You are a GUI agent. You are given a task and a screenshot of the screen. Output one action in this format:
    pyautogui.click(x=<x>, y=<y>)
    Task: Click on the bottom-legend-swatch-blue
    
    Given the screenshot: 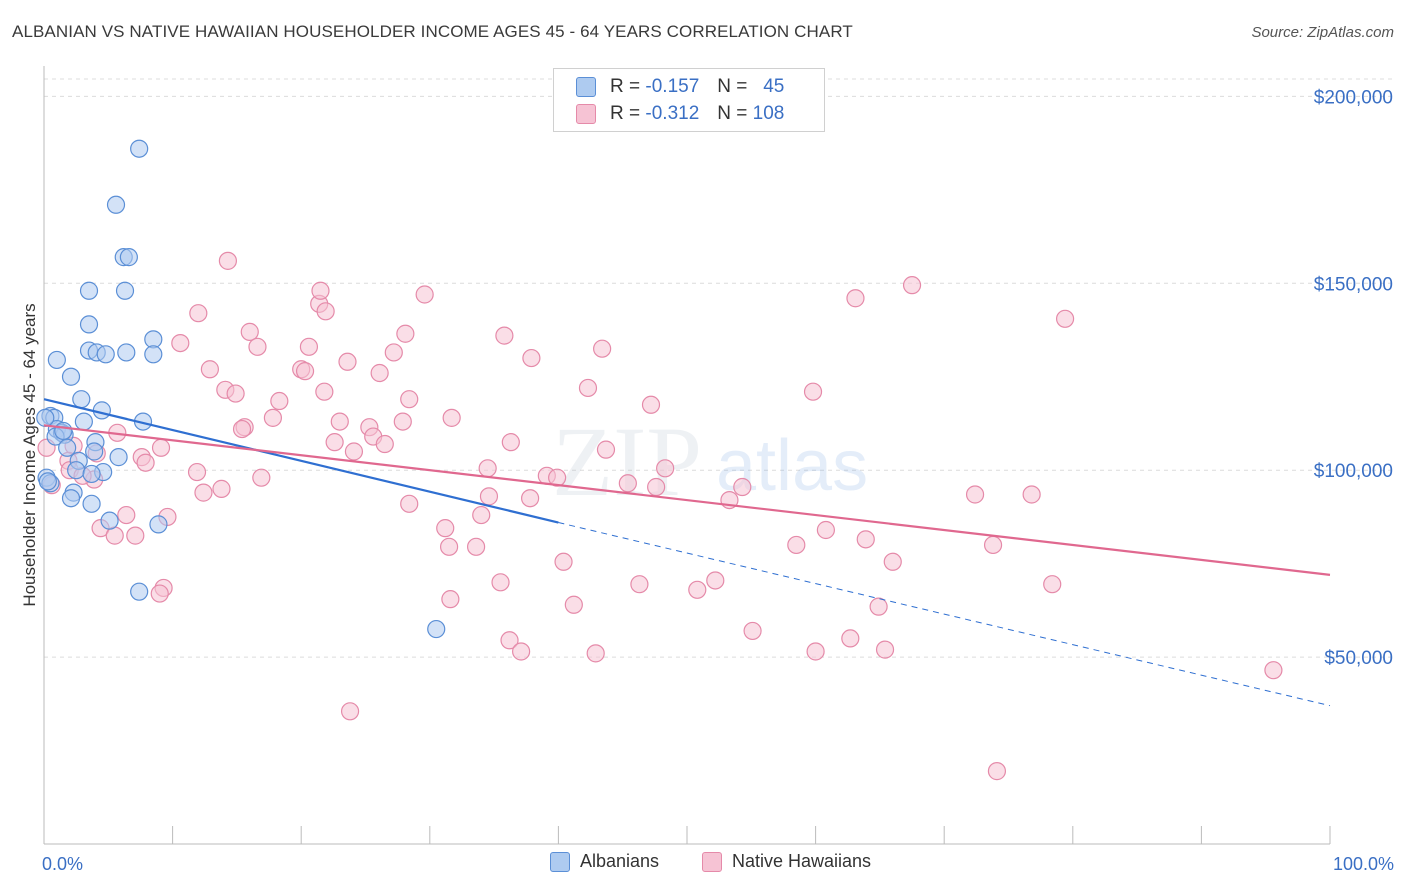 What is the action you would take?
    pyautogui.click(x=560, y=861)
    